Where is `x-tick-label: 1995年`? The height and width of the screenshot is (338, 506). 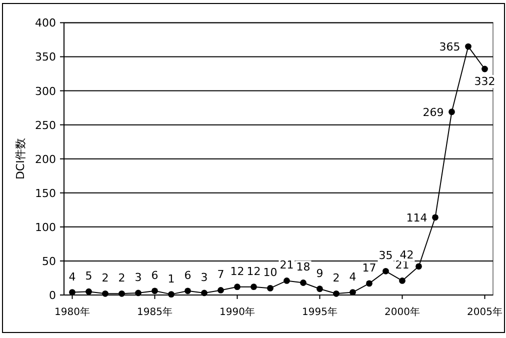 x-tick-label: 1995年 is located at coordinates (320, 312).